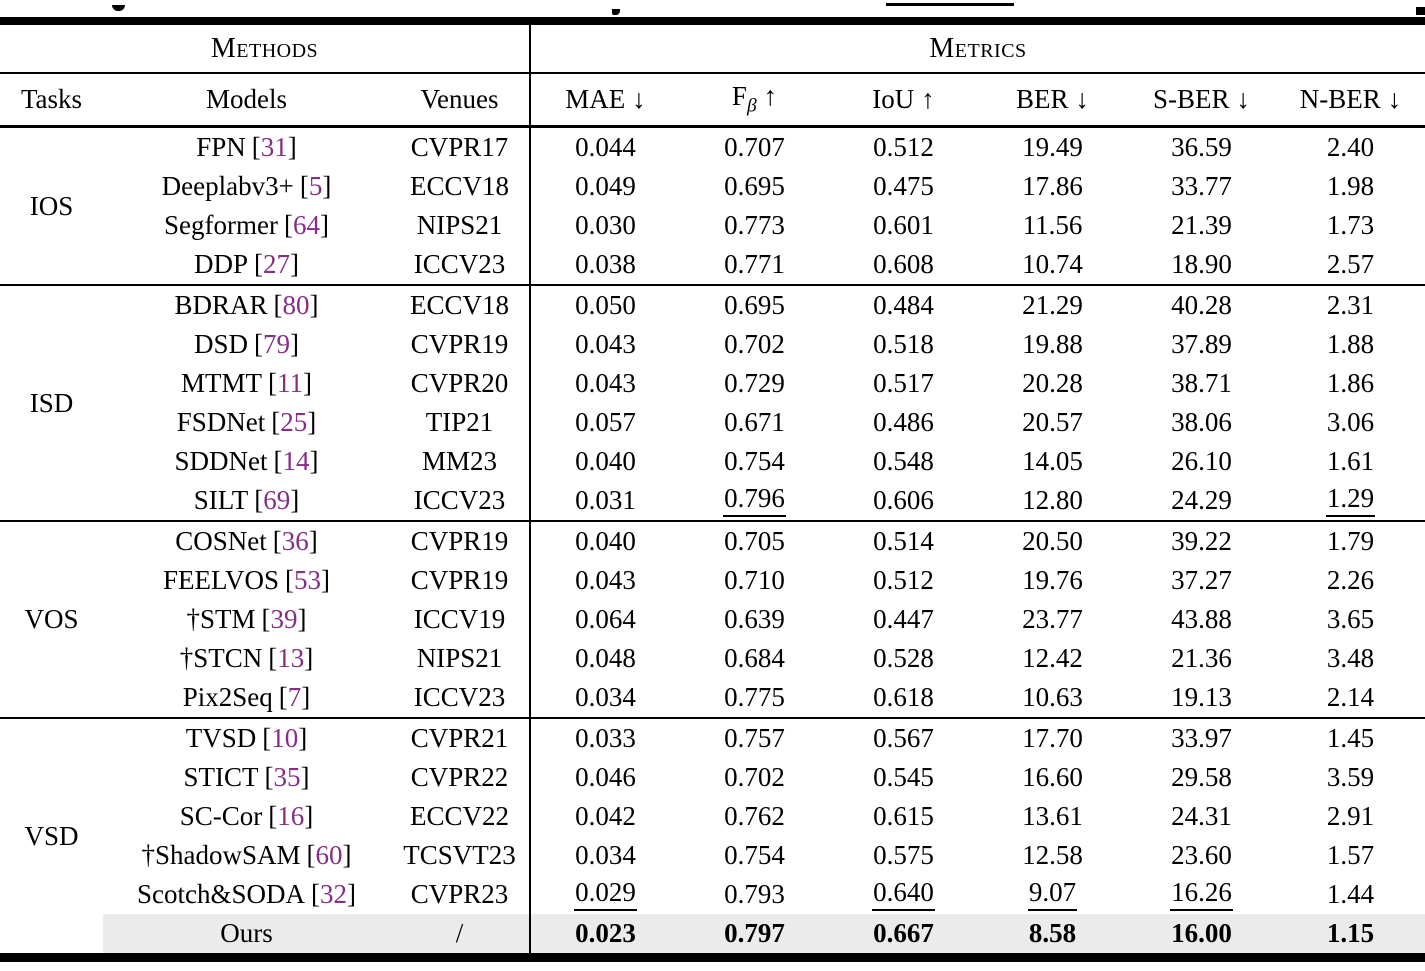 This screenshot has width=1425, height=971. What do you see at coordinates (1201, 816) in the screenshot?
I see `metric-cell: 24.31` at bounding box center [1201, 816].